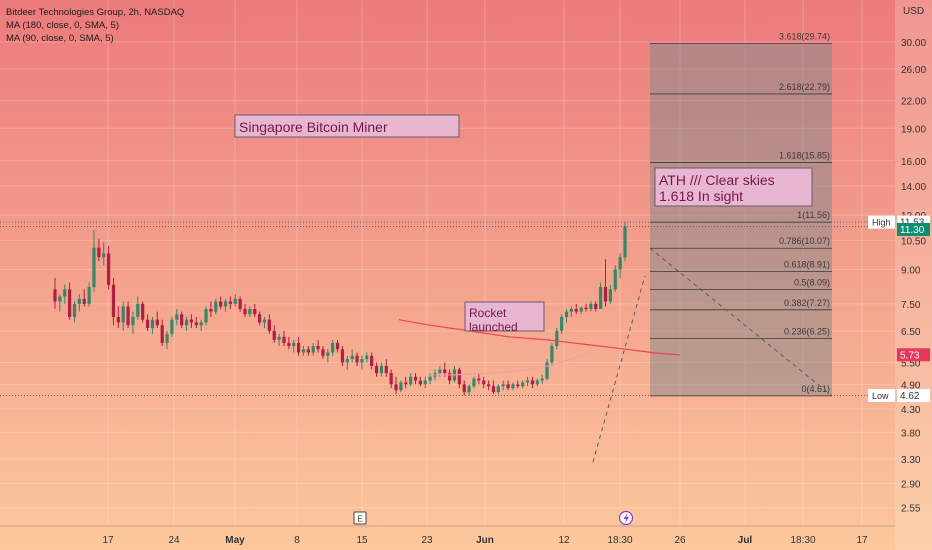 The height and width of the screenshot is (550, 932). I want to click on price-tag-label: Low, so click(880, 396).